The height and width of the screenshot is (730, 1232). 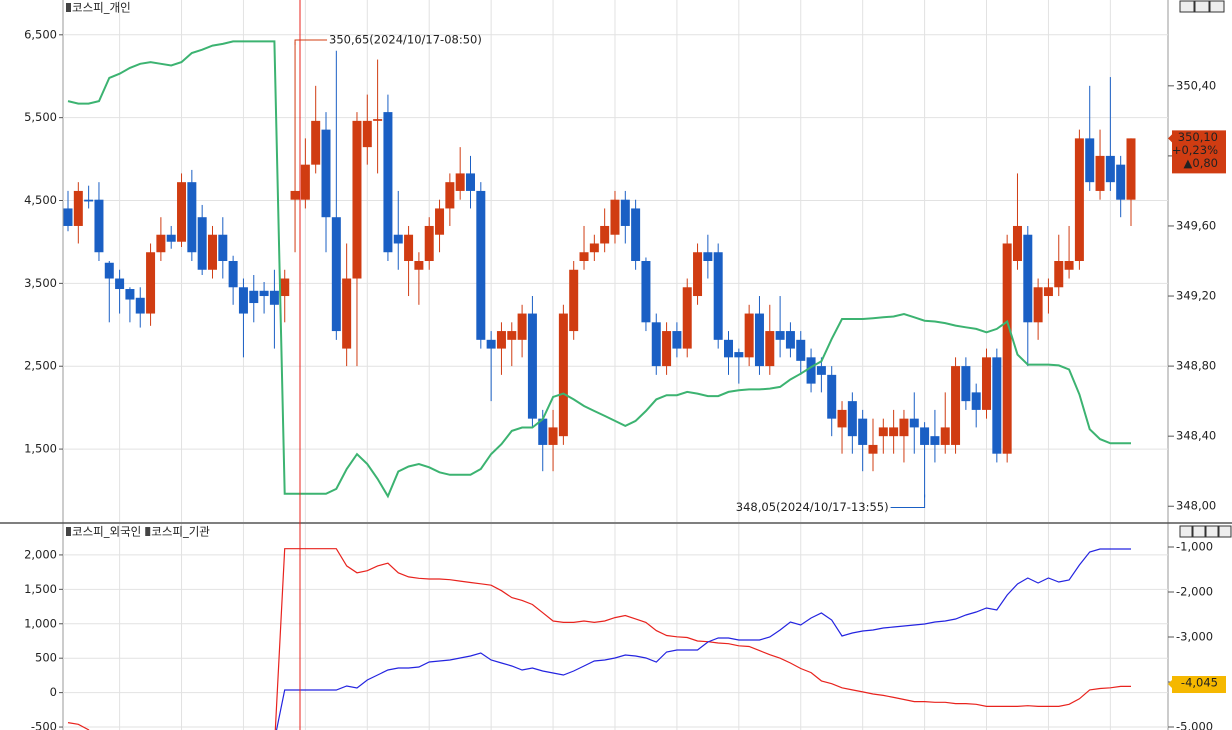 What do you see at coordinates (1198, 137) in the screenshot?
I see `price-badge-text: 350,10` at bounding box center [1198, 137].